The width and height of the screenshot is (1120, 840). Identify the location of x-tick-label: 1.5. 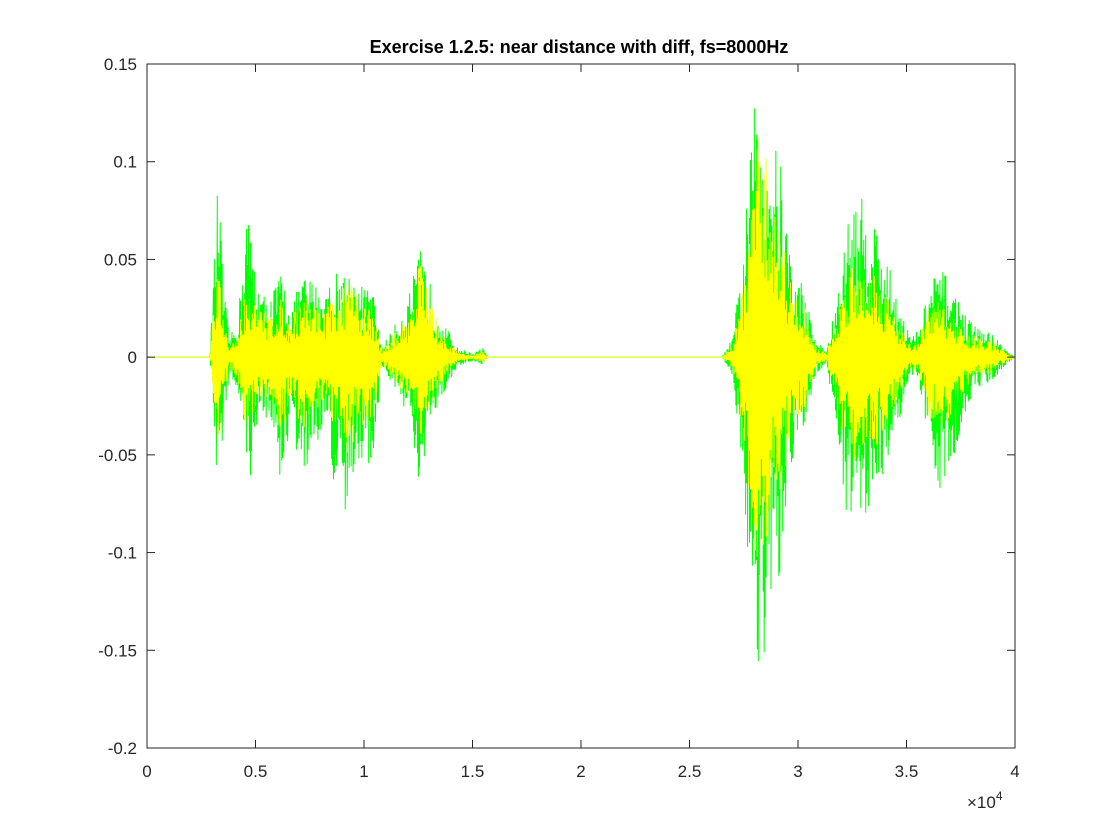
(473, 771).